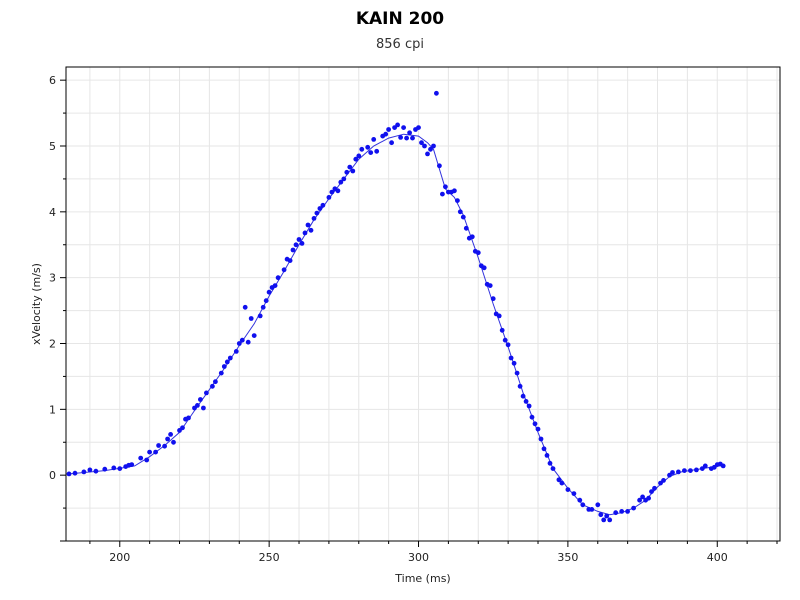 The width and height of the screenshot is (800, 600). What do you see at coordinates (52, 146) in the screenshot?
I see `y-tick-label: 5` at bounding box center [52, 146].